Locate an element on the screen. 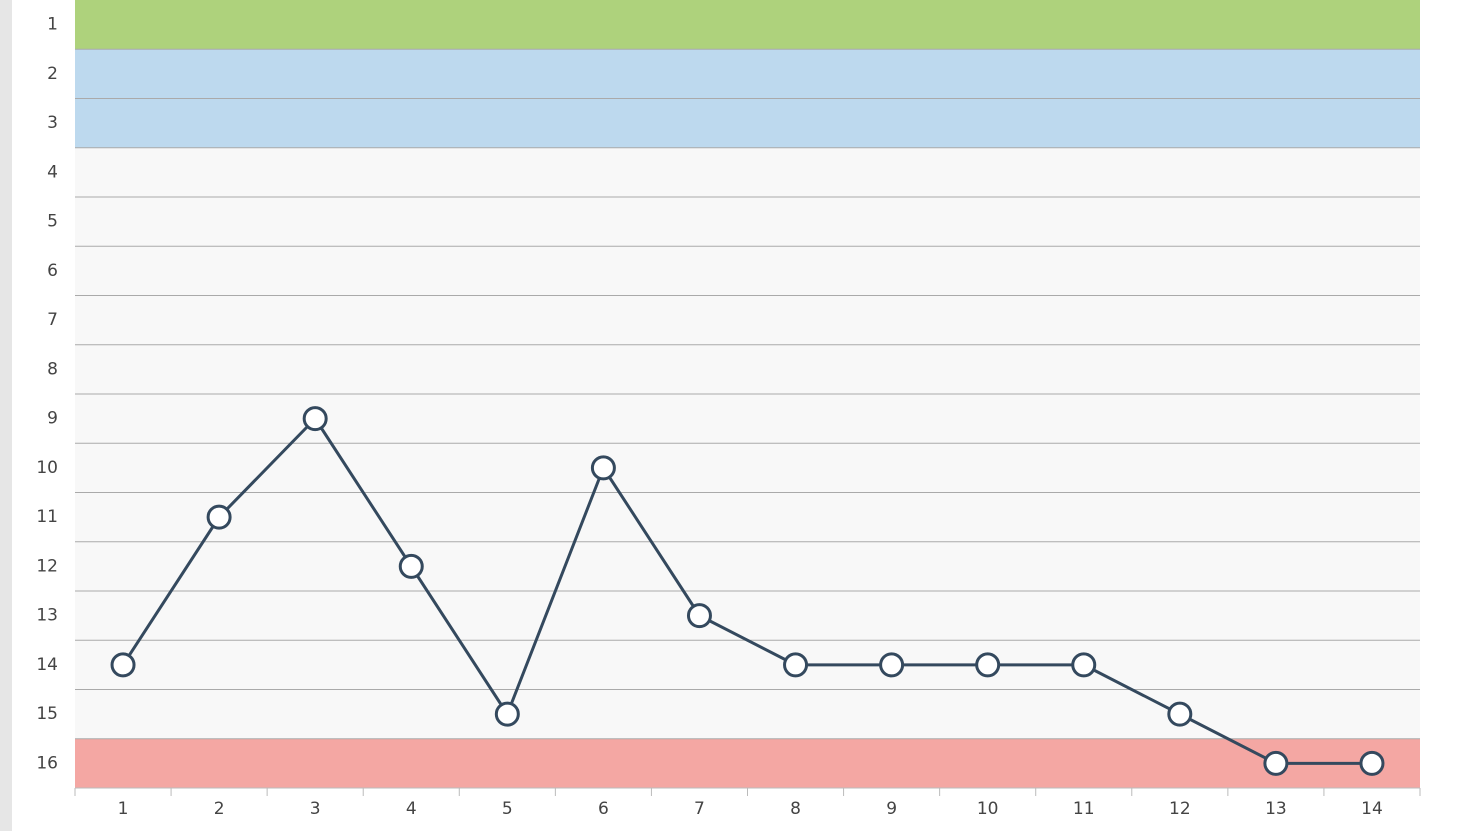 This screenshot has width=1460, height=831. y-tick-label: 7 is located at coordinates (52, 320).